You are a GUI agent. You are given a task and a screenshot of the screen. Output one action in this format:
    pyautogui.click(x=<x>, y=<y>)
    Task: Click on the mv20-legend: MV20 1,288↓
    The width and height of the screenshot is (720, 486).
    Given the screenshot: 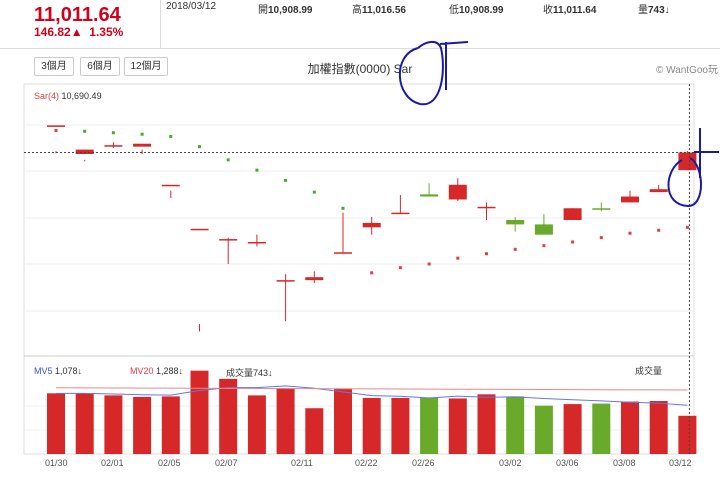 What is the action you would take?
    pyautogui.click(x=156, y=371)
    